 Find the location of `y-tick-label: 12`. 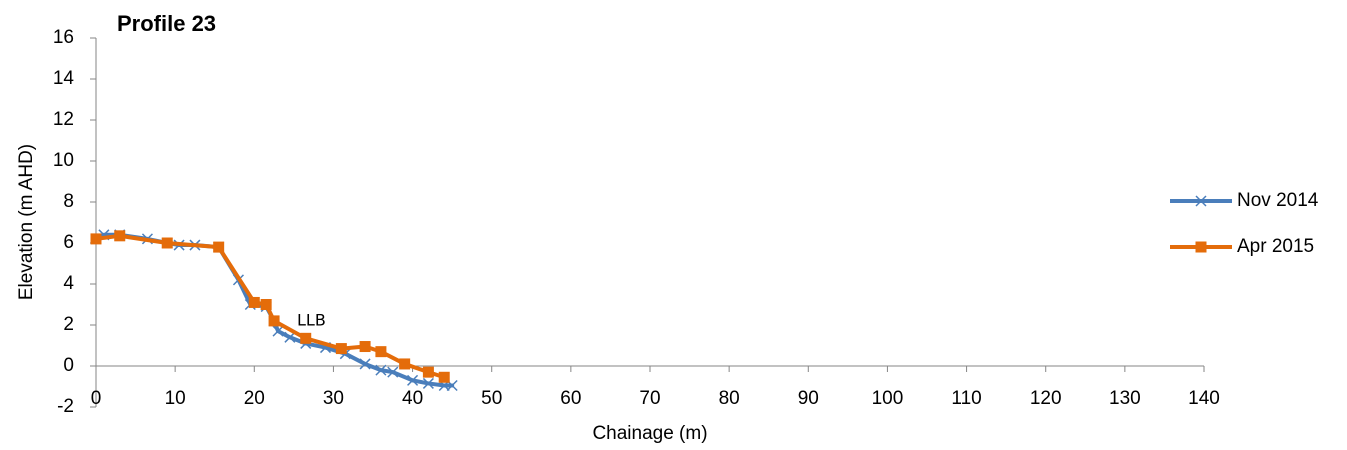

y-tick-label: 12 is located at coordinates (63, 119).